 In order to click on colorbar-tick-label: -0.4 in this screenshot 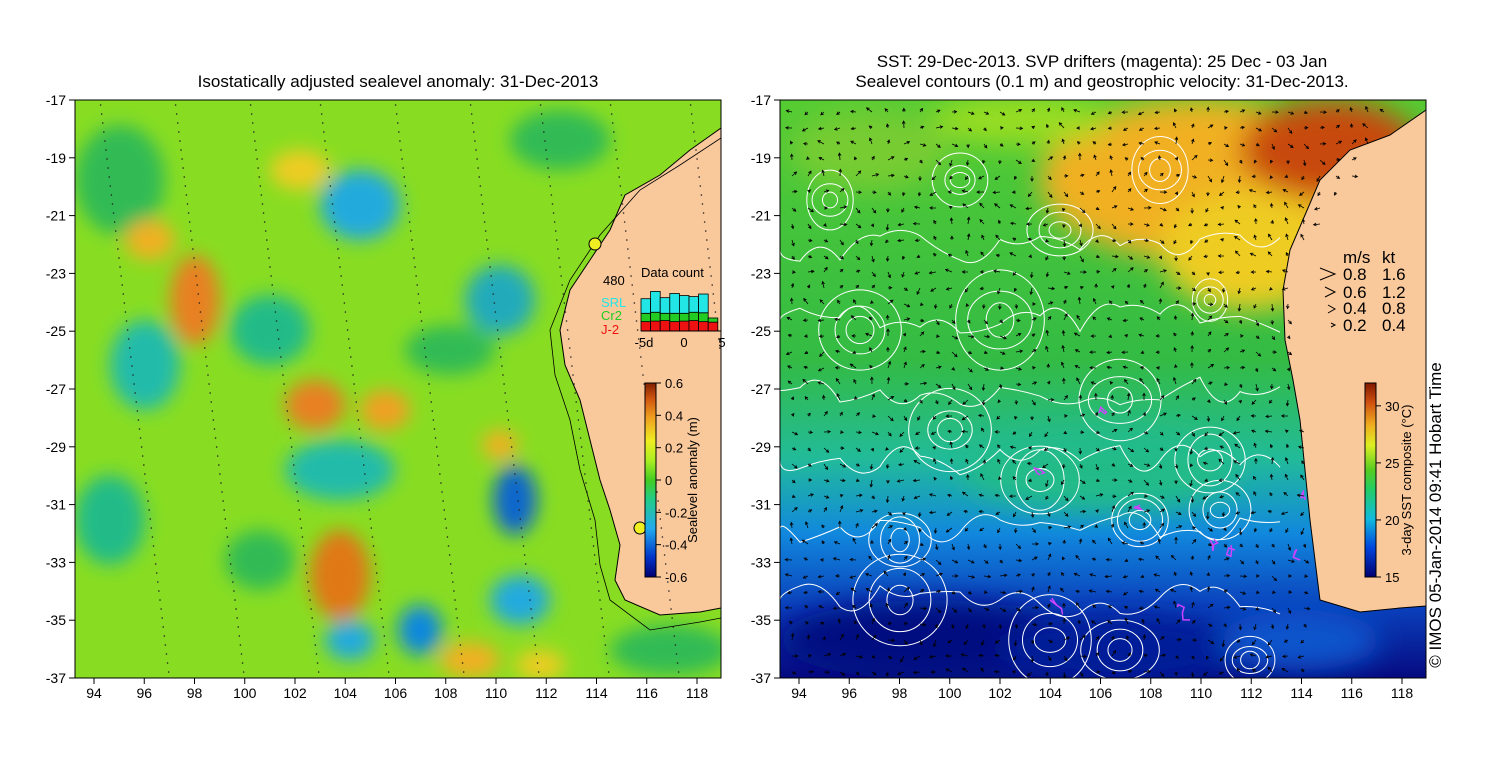, I will do `click(676, 545)`.